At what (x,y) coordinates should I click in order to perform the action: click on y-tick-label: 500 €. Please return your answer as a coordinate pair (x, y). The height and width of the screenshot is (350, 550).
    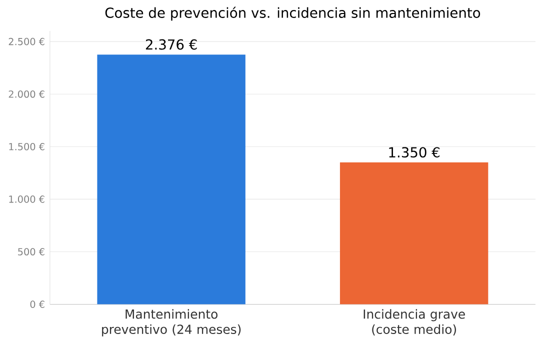
    Looking at the image, I should click on (31, 252).